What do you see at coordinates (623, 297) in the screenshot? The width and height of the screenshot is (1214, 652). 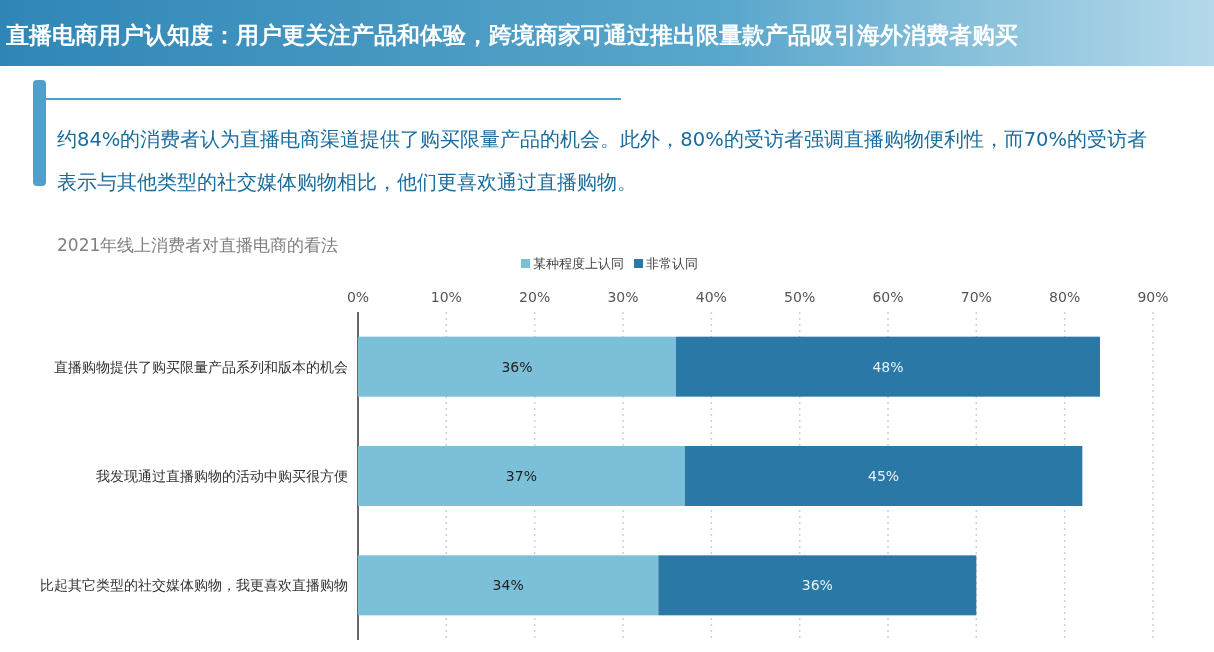 I see `x-tick-label: 30%` at bounding box center [623, 297].